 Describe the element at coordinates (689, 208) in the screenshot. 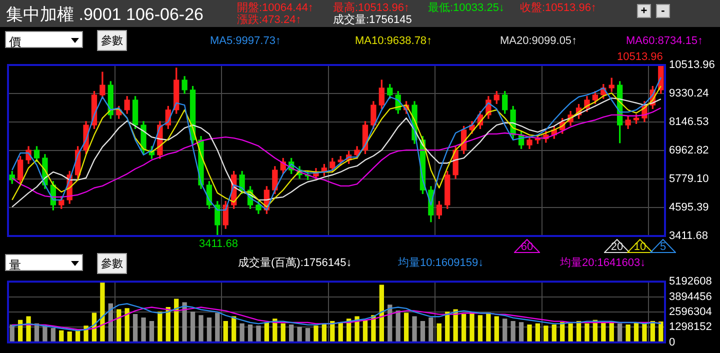

I see `y-tick-label: 4595.39` at that location.